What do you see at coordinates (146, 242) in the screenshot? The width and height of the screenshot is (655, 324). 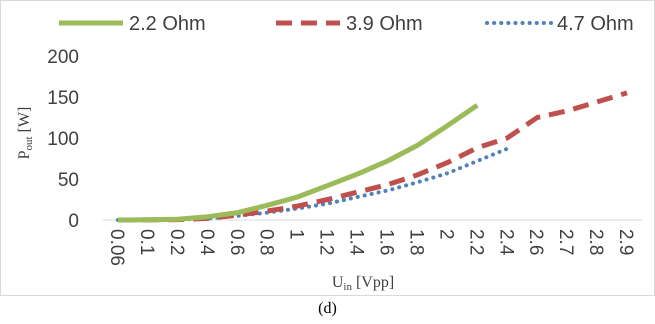 I see `x-tick-label: 0.1` at bounding box center [146, 242].